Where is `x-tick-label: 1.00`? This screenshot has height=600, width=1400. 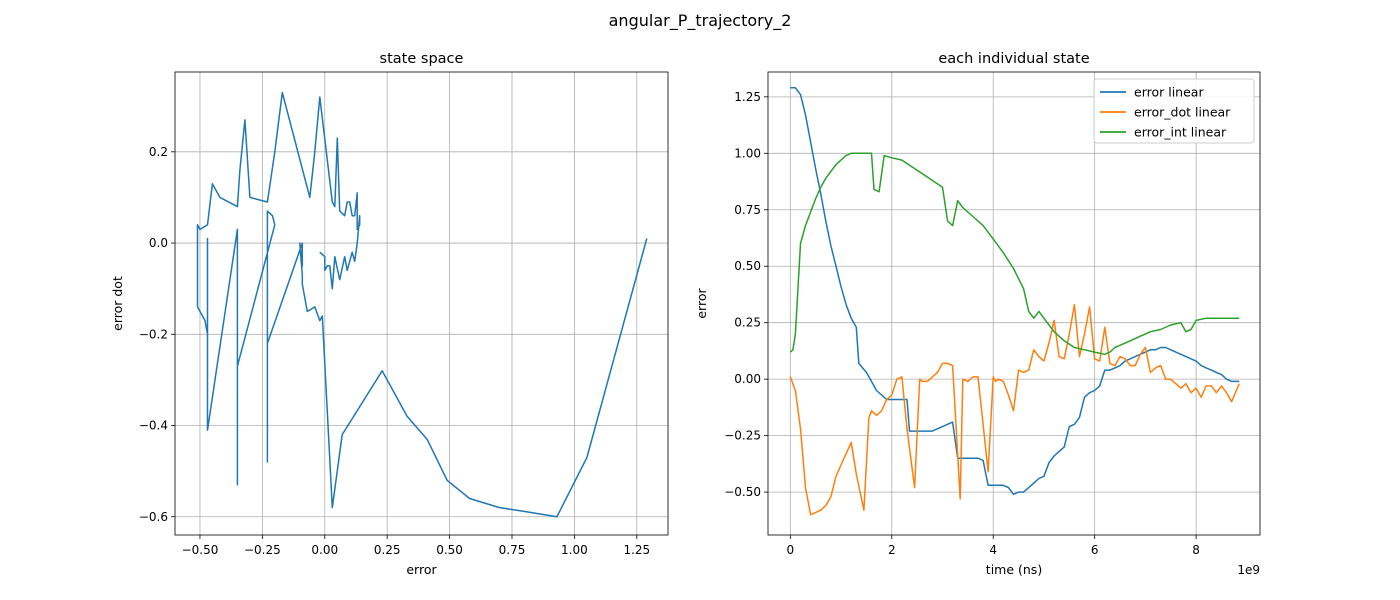 x-tick-label: 1.00 is located at coordinates (574, 550).